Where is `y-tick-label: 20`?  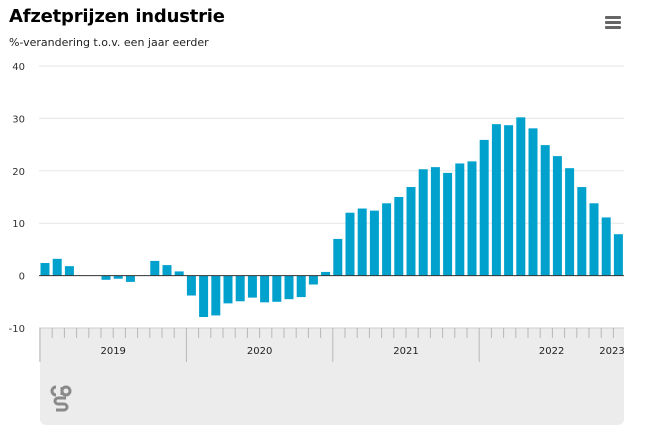 y-tick-label: 20 is located at coordinates (18, 172).